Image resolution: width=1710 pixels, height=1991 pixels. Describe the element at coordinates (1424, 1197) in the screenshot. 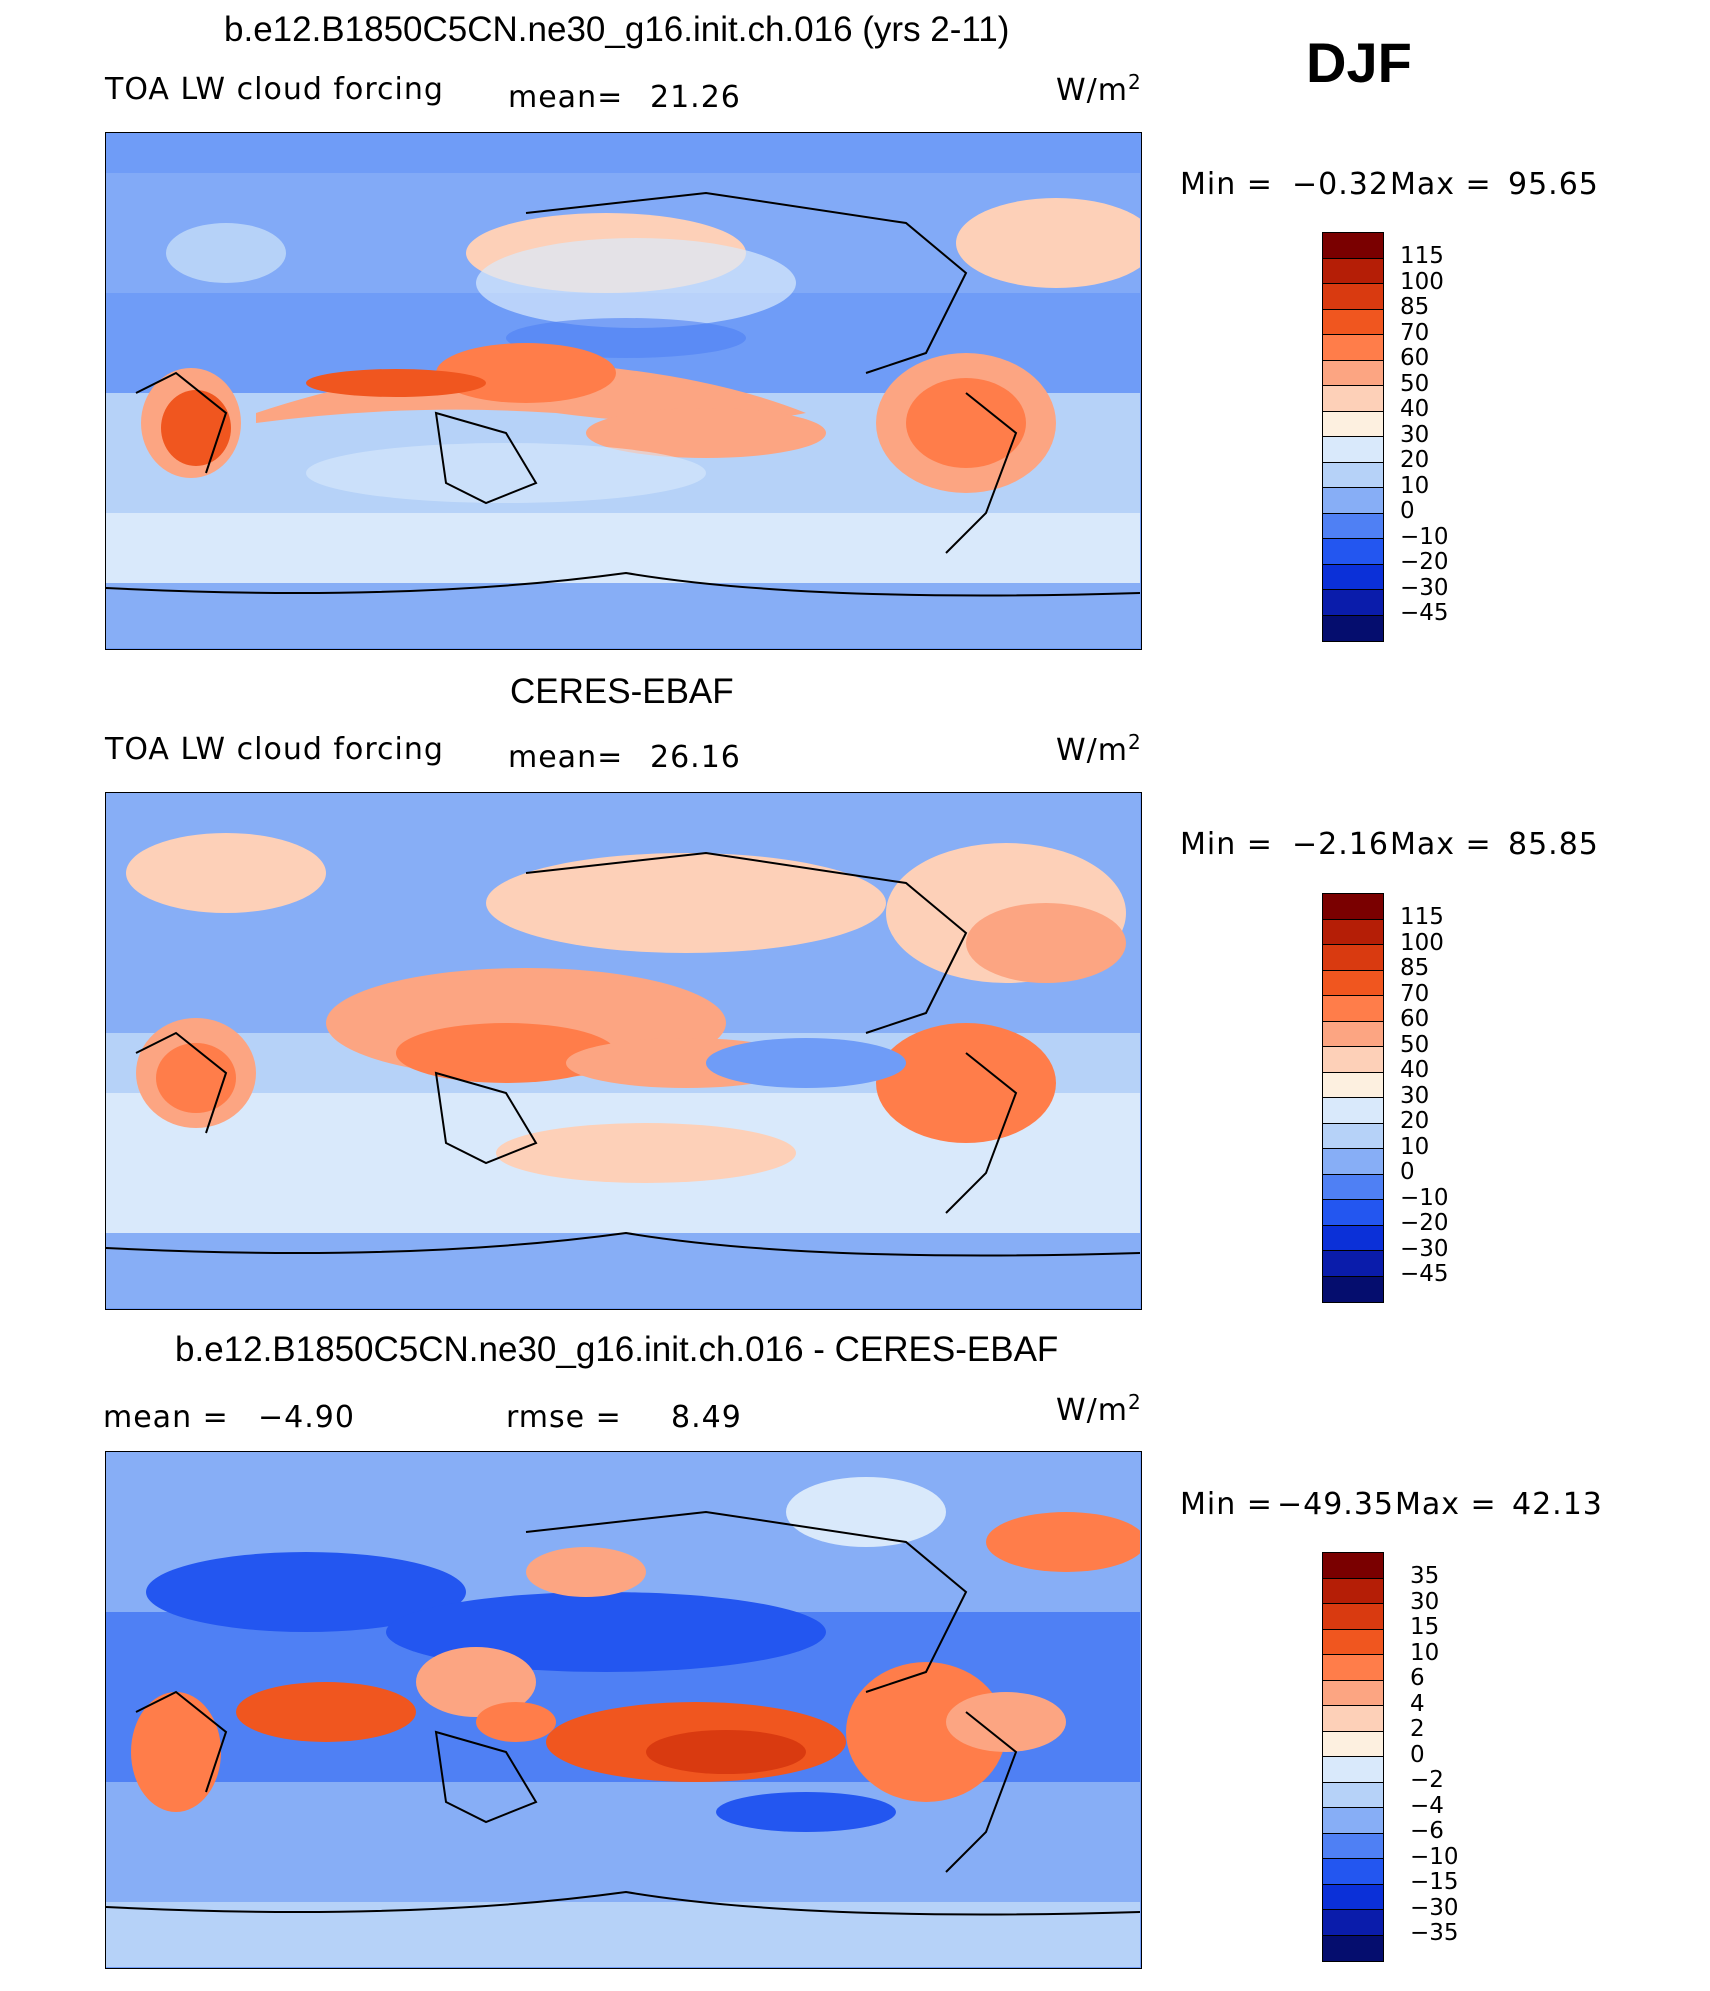

I see `colorbar-tick-label: −10` at that location.